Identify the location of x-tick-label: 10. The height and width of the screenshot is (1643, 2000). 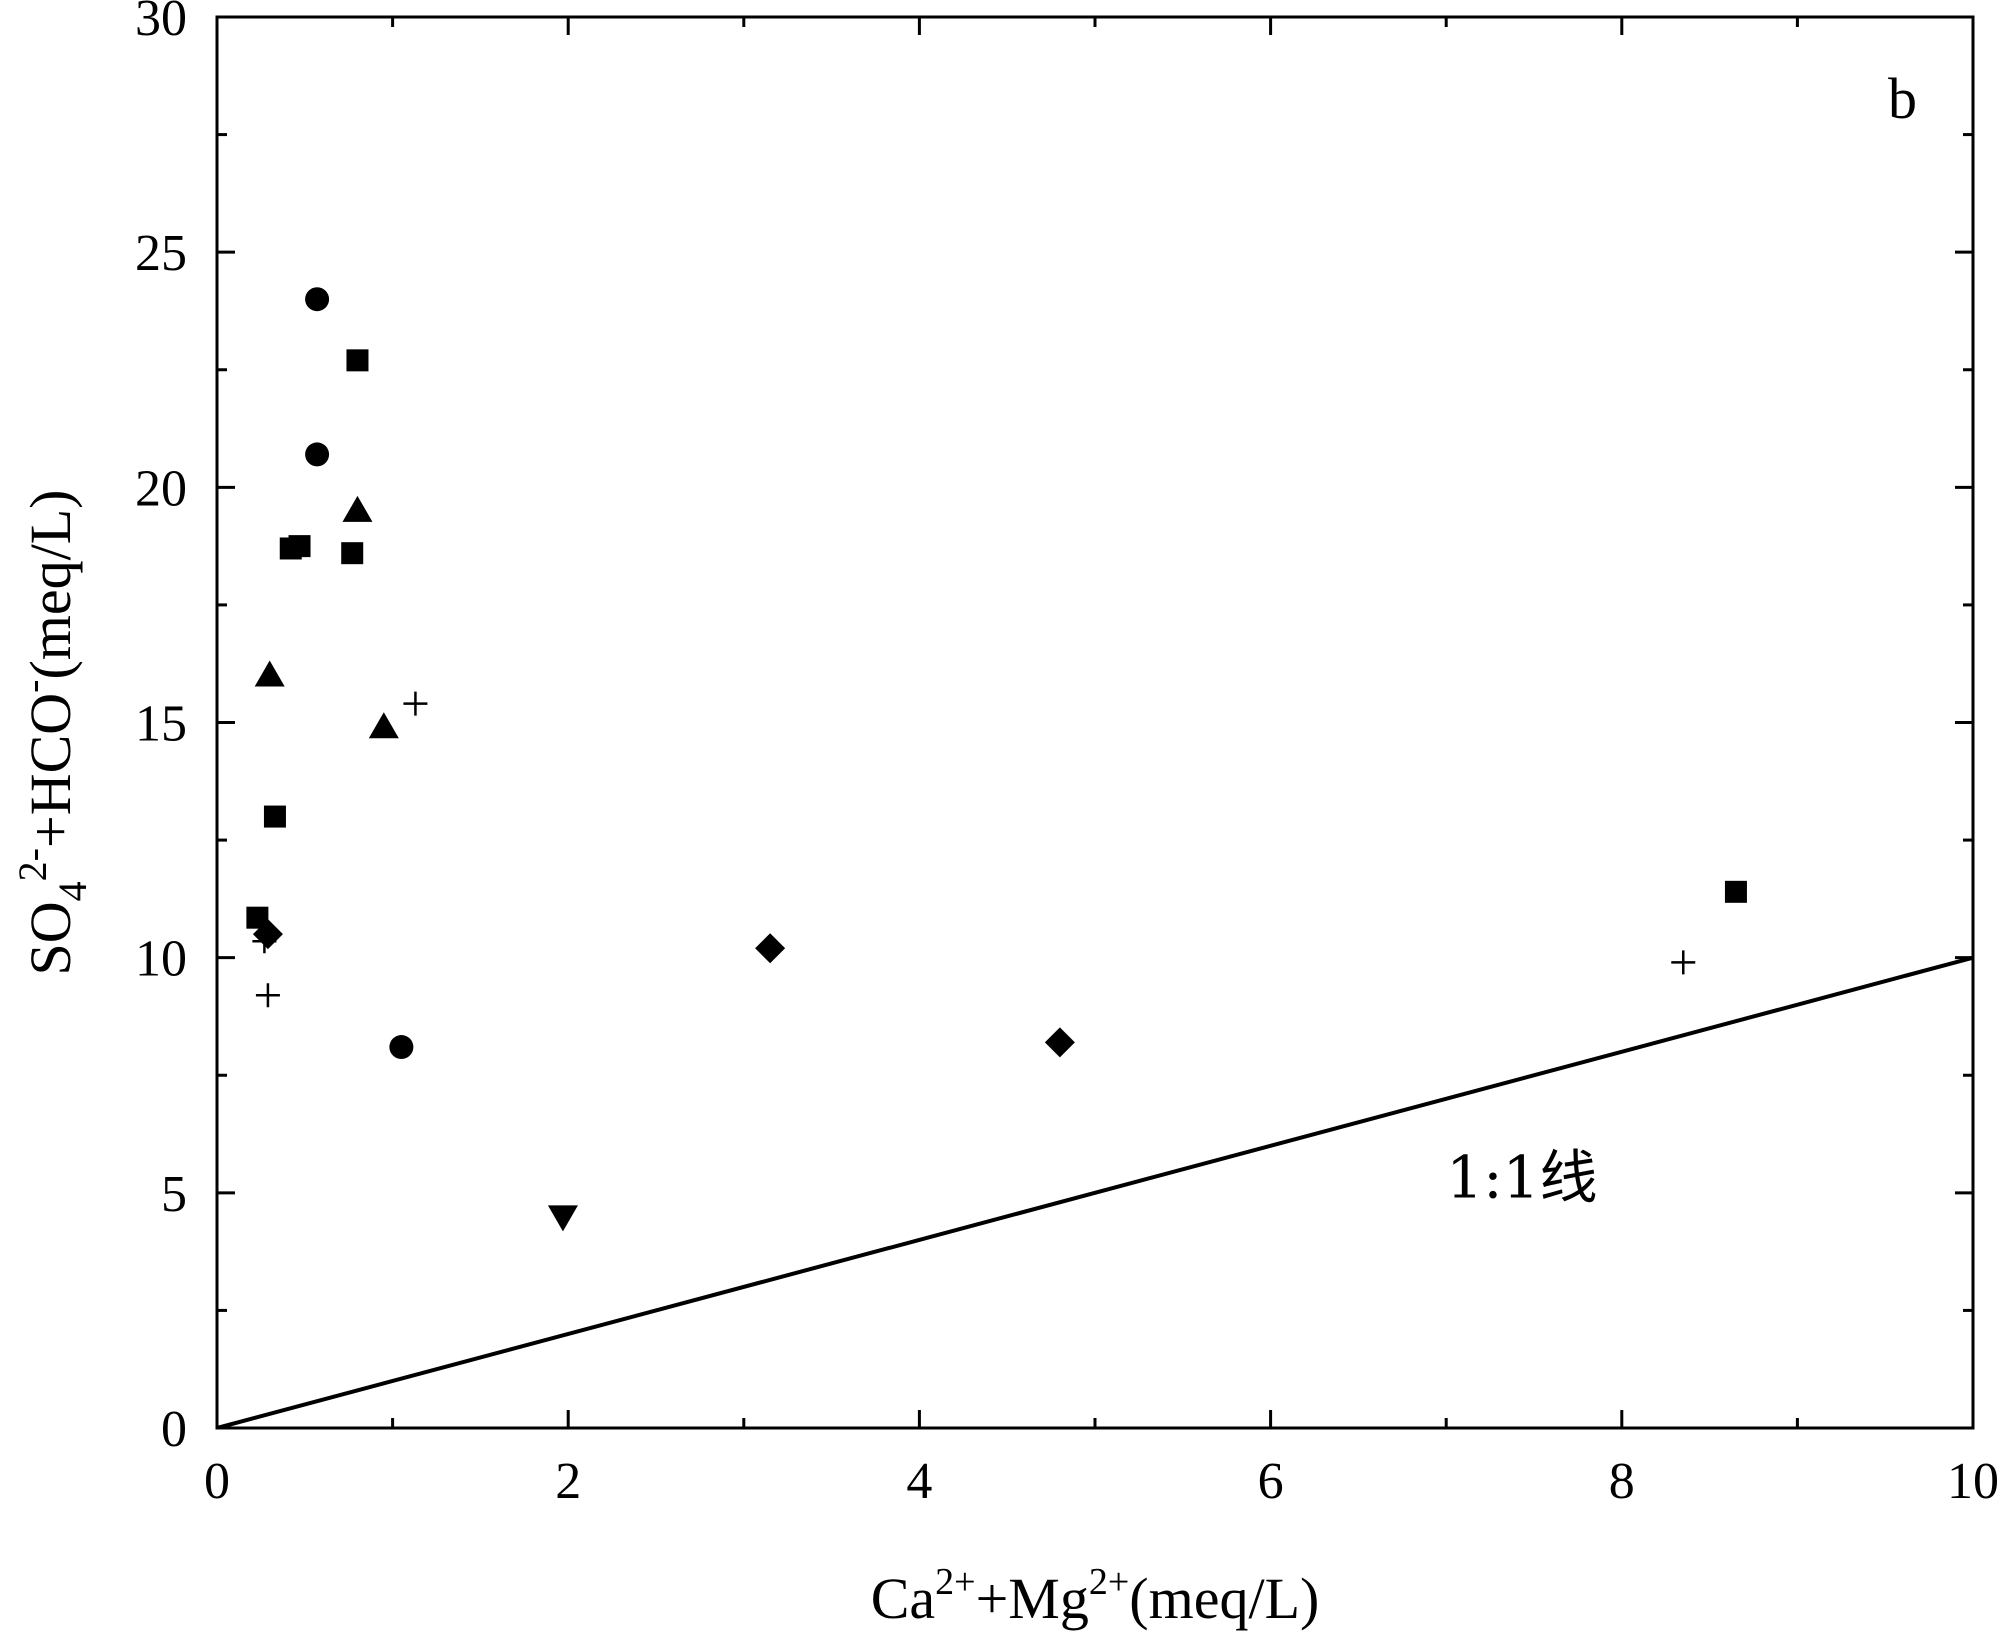
(1973, 1481).